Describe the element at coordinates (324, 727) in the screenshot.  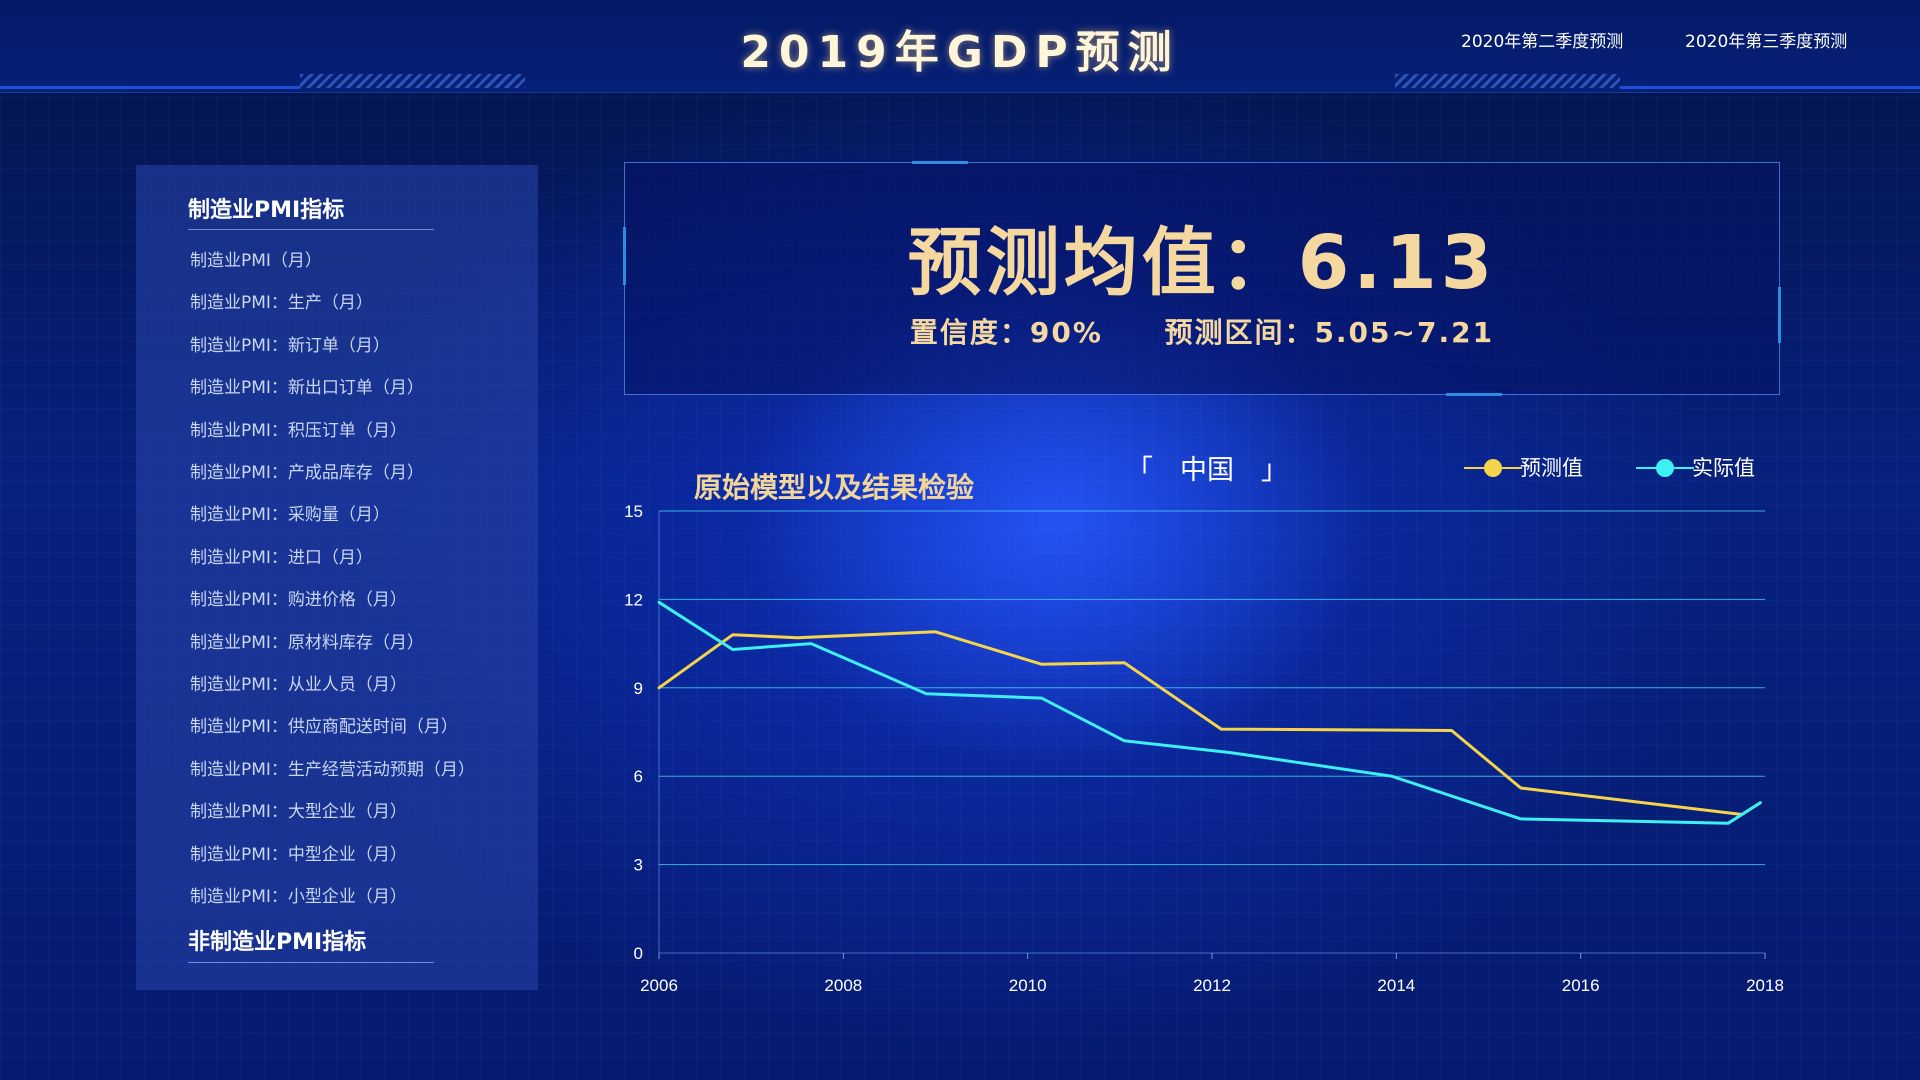
I see `sidebar-item: 制造业PMI：供应商配送时间（月）` at that location.